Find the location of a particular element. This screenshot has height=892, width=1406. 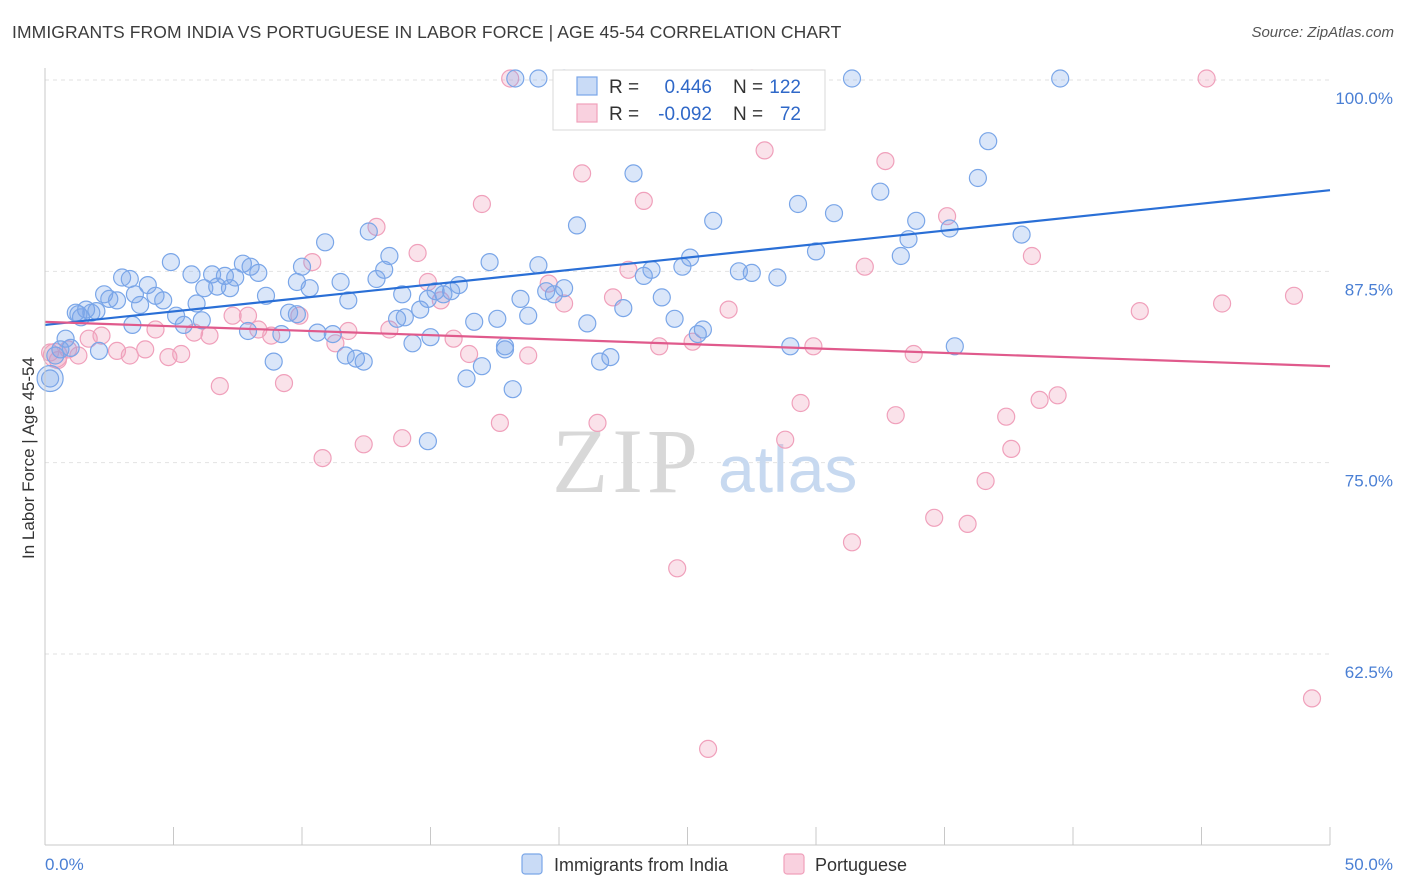

legend-swatch-india is located at coordinates (587, 86).